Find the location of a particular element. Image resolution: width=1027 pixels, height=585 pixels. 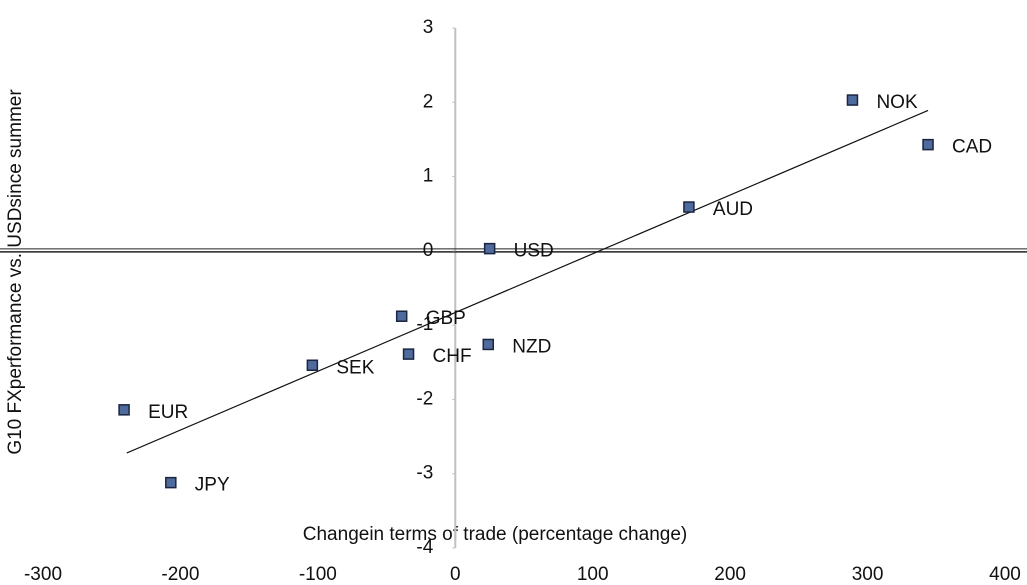

point-label: JPY is located at coordinates (212, 485).